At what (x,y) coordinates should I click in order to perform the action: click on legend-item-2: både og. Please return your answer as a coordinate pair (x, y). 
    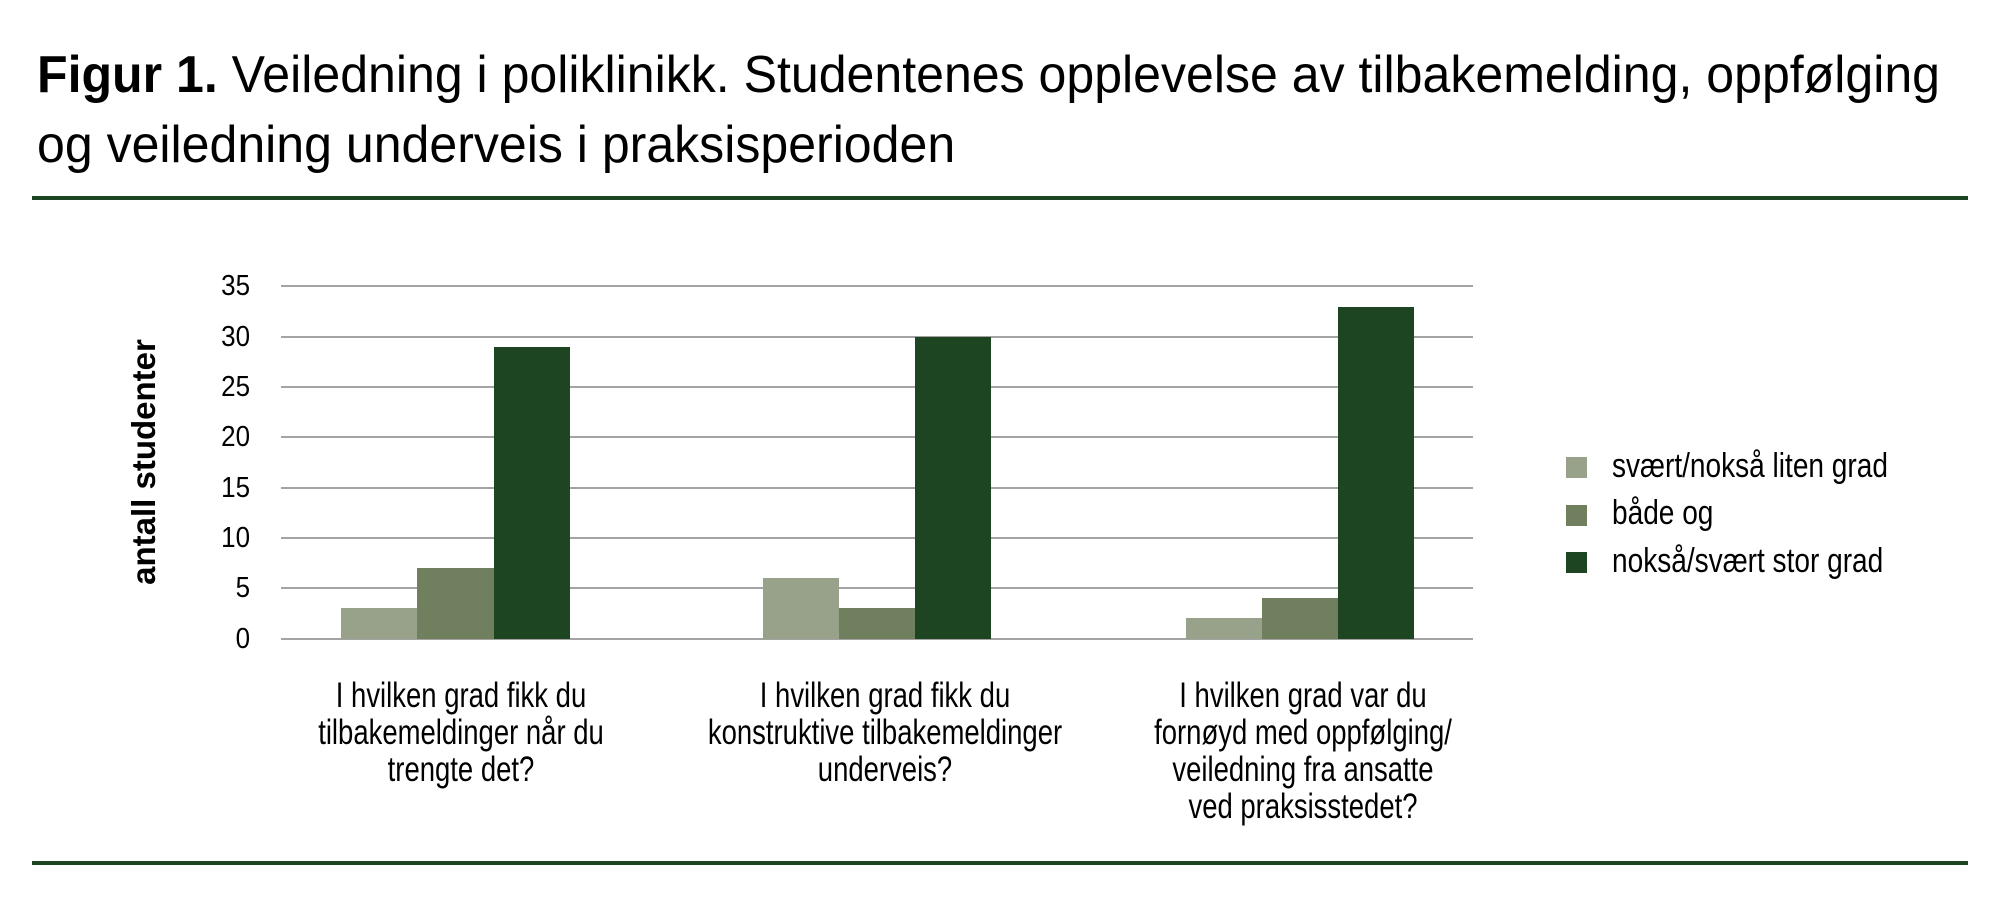
    Looking at the image, I should click on (1650, 513).